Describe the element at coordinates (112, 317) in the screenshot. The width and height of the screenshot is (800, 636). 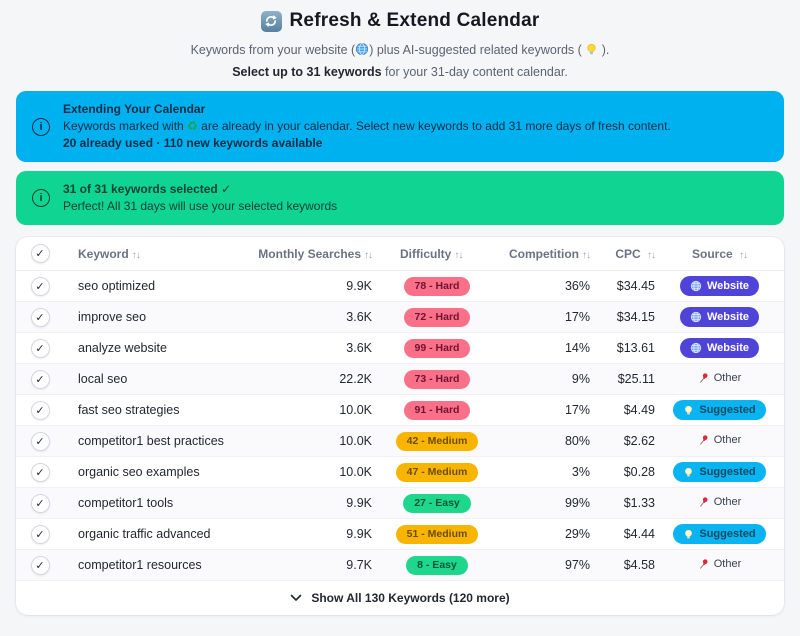
I see `keyword-cell: improve seo` at that location.